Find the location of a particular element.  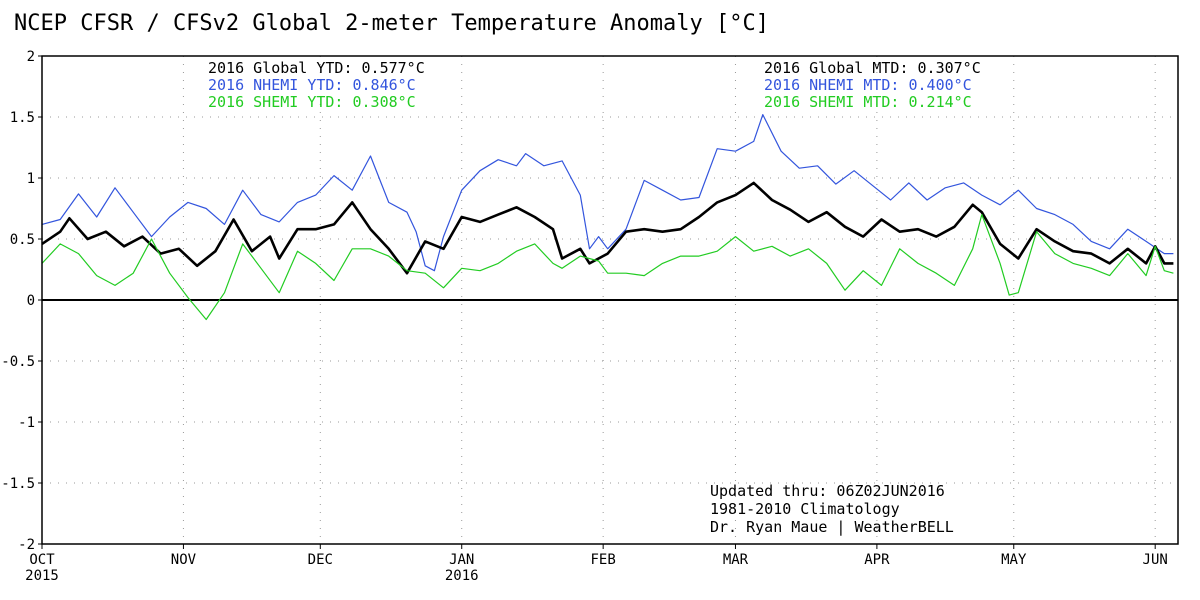

x-tick-label: JAN is located at coordinates (461, 560).